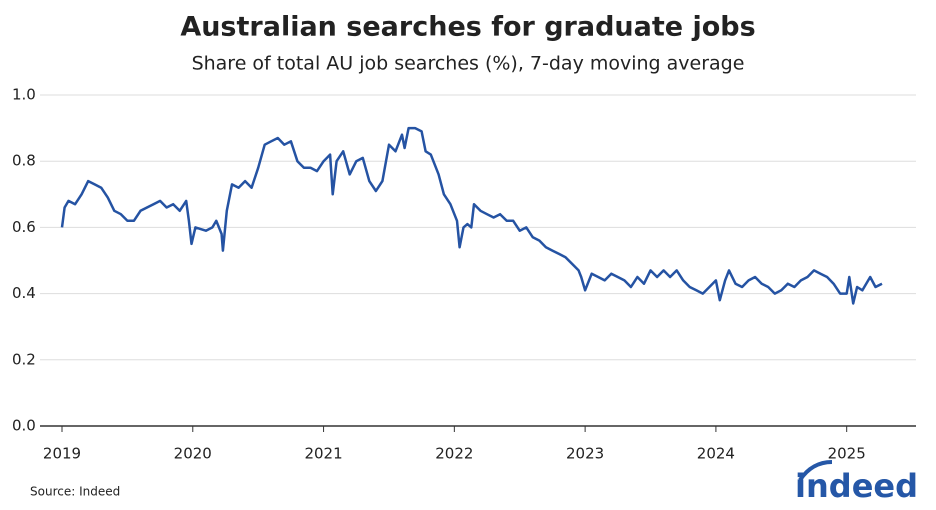 The height and width of the screenshot is (510, 936). I want to click on y-tick-label: 0.0, so click(24, 426).